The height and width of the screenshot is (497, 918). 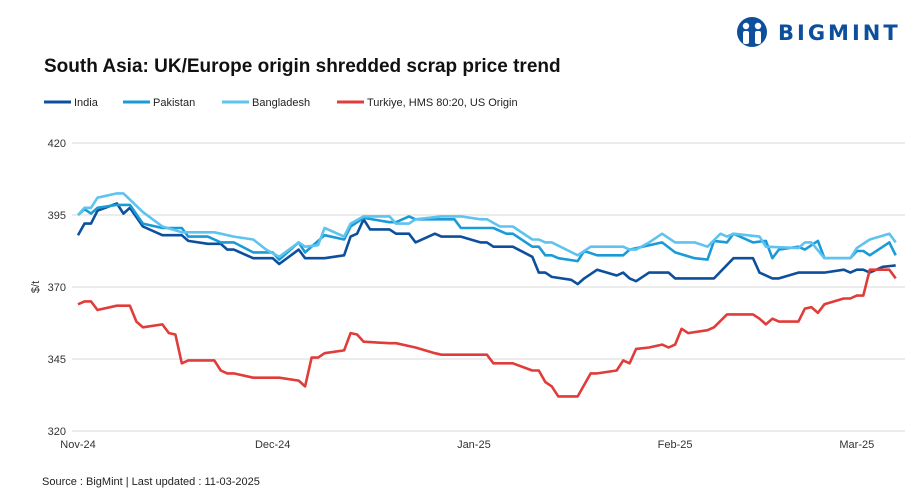 I want to click on x-tick-label: Mar-25, so click(x=856, y=445).